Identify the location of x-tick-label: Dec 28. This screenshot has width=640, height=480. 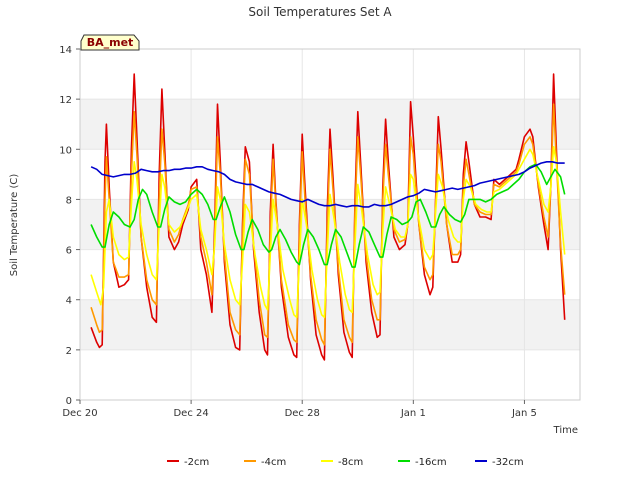
(302, 413).